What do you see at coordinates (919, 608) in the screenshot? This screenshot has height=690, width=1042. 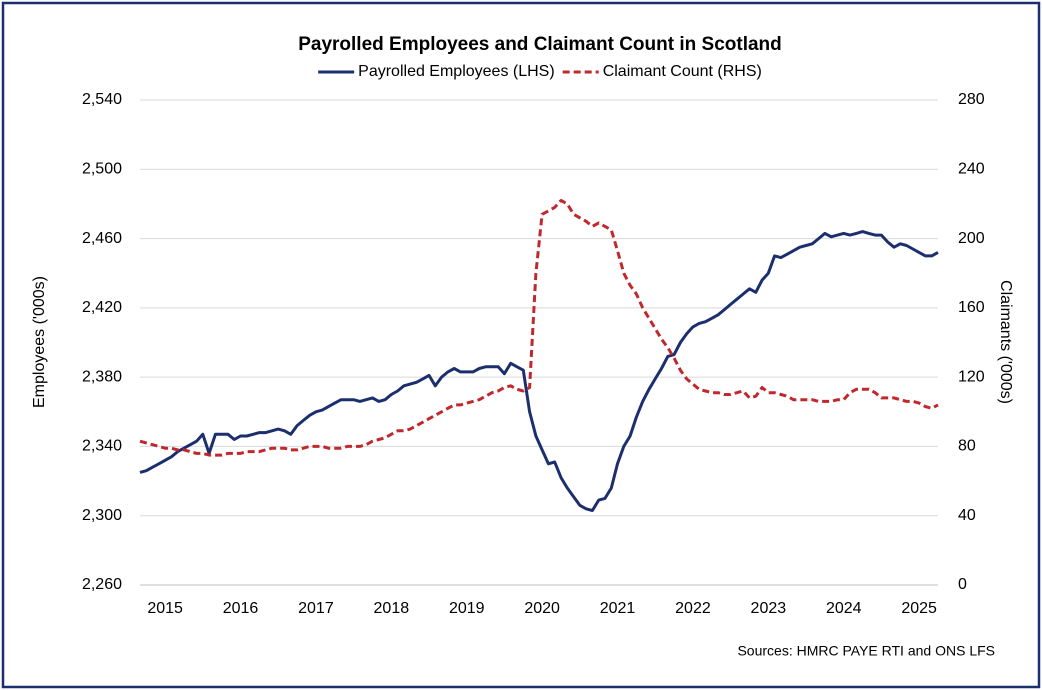 I see `x-tick-label: 2025` at bounding box center [919, 608].